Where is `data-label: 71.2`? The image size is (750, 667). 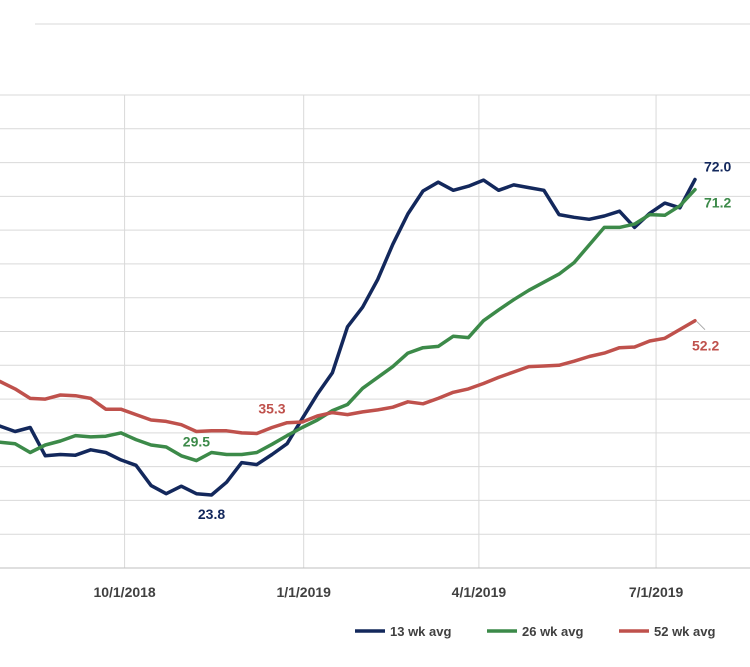 data-label: 71.2 is located at coordinates (717, 203).